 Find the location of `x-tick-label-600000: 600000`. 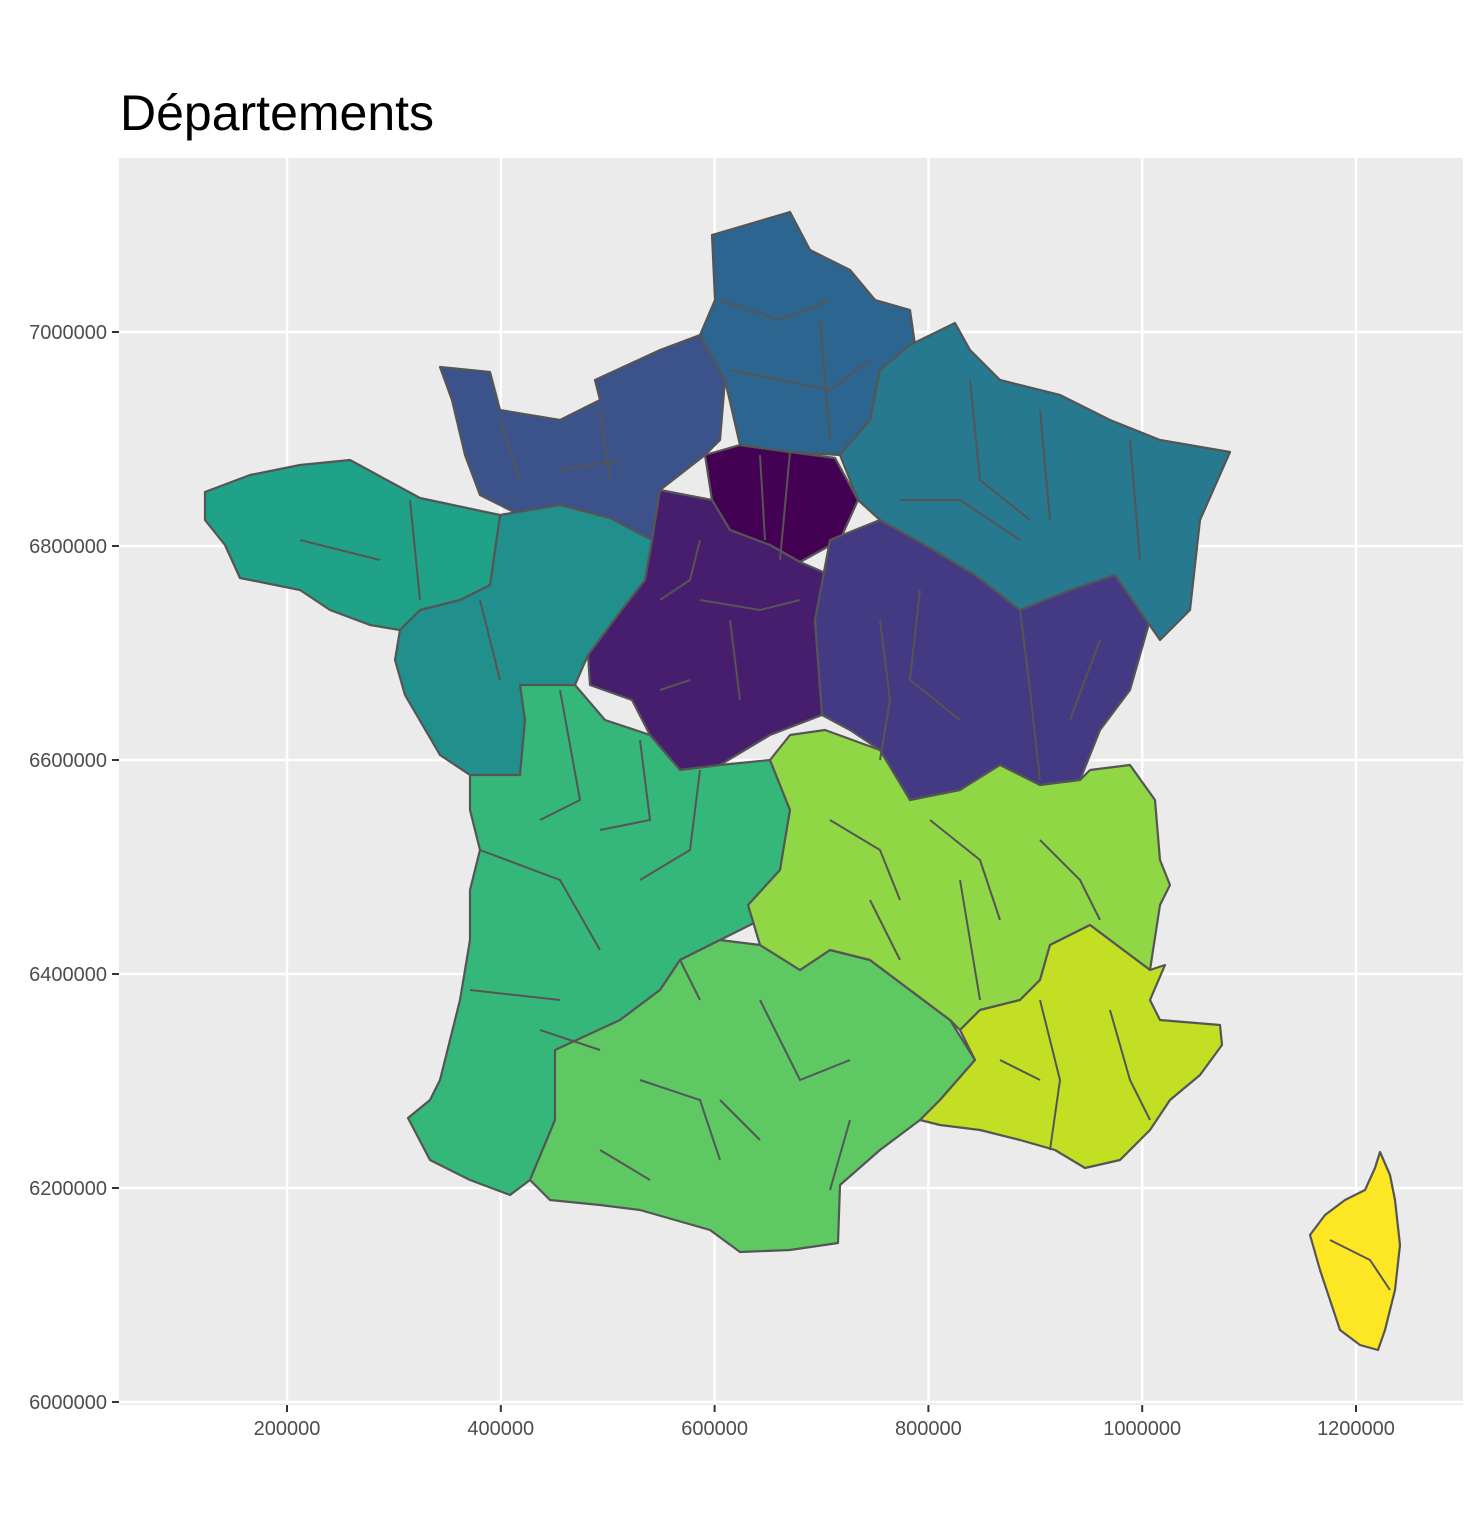

x-tick-label-600000: 600000 is located at coordinates (714, 1429).